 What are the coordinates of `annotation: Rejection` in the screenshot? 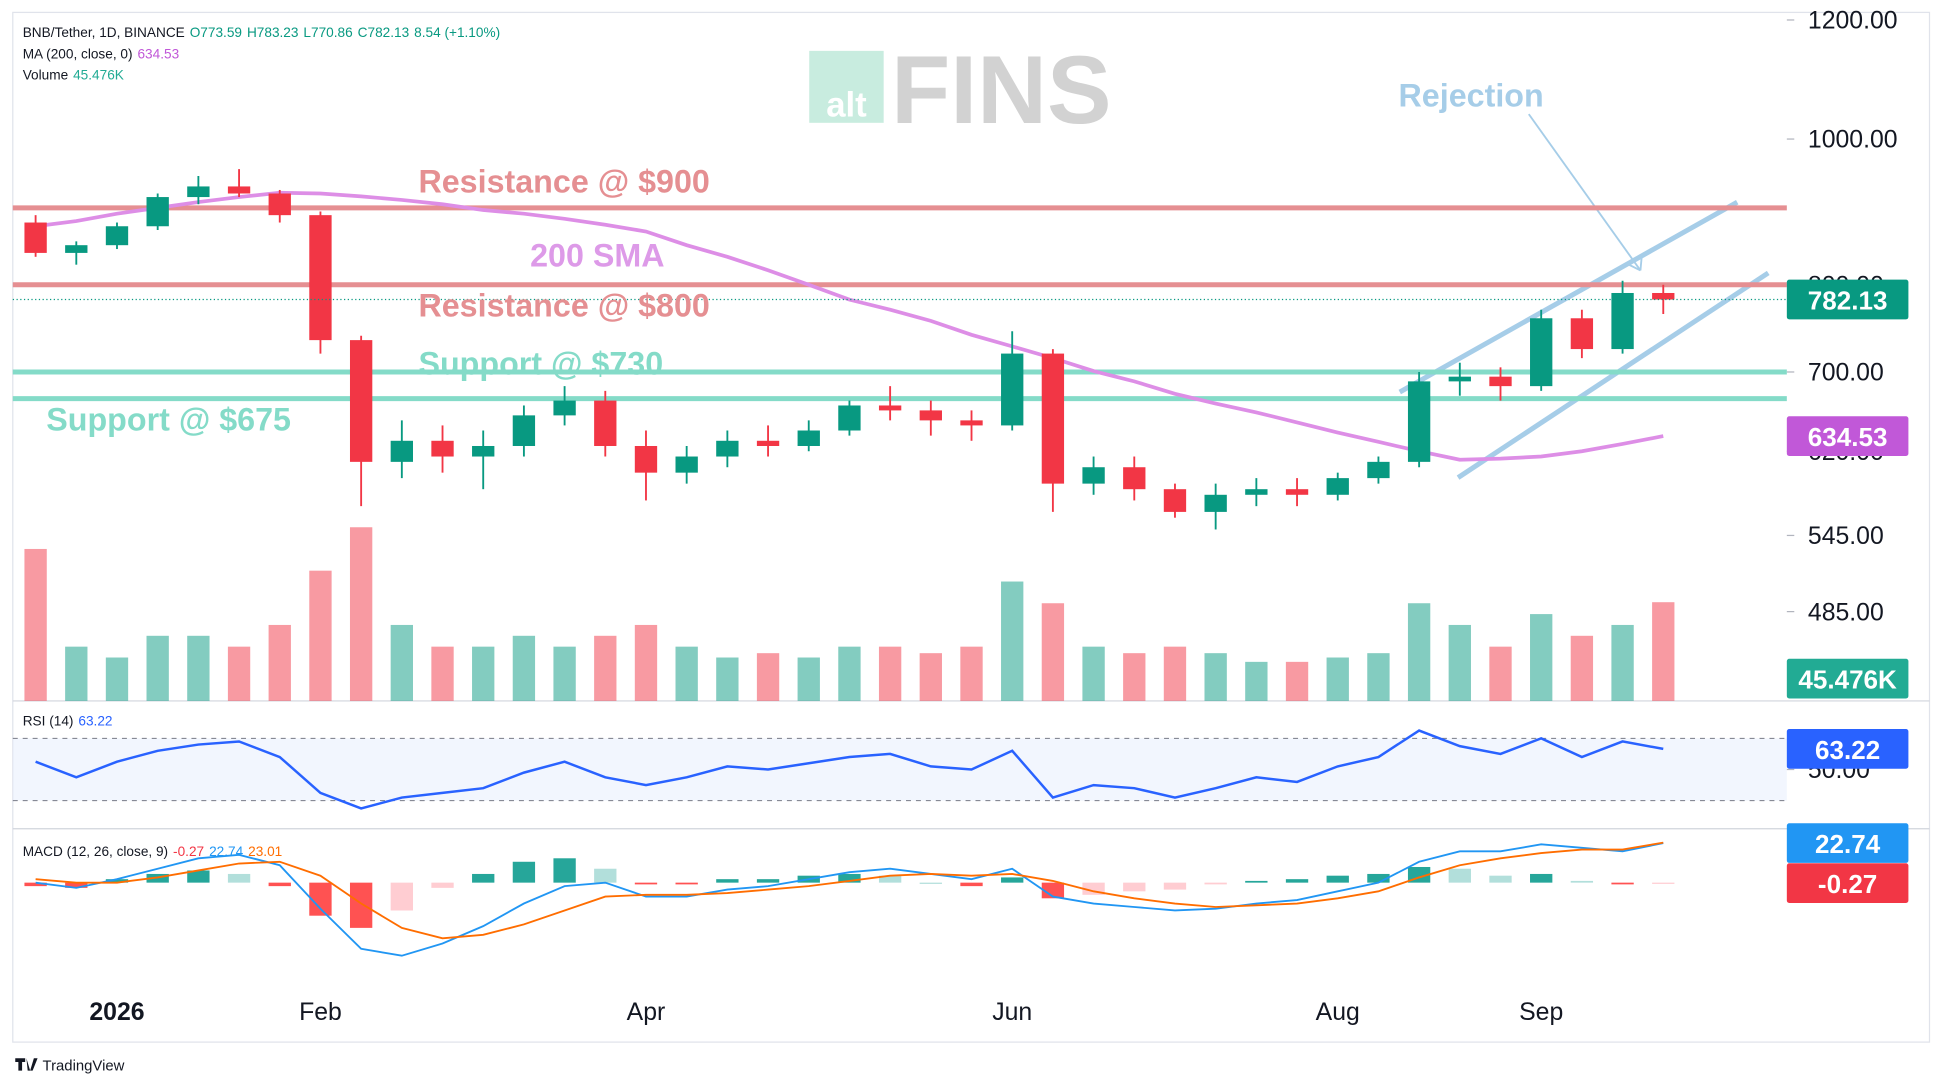 It's located at (1471, 96).